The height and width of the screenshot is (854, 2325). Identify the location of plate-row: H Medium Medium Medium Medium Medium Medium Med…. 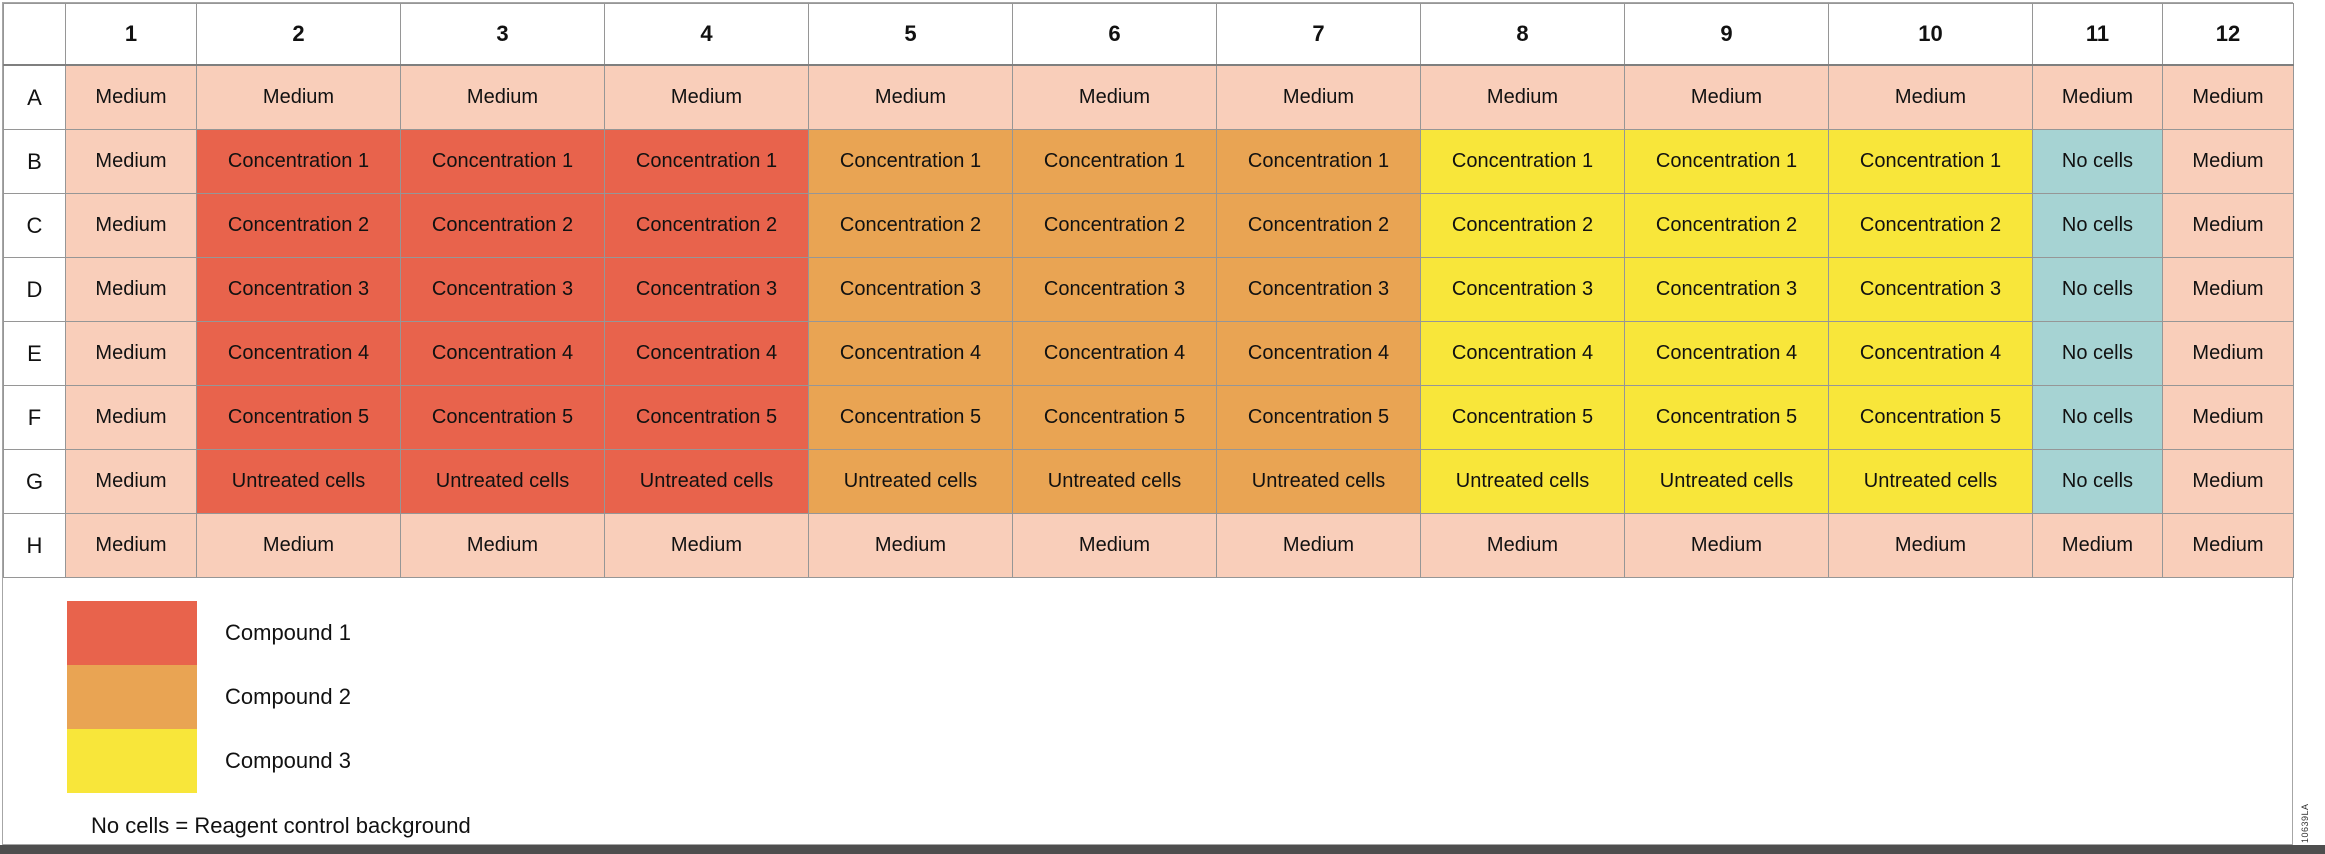
(1148, 545).